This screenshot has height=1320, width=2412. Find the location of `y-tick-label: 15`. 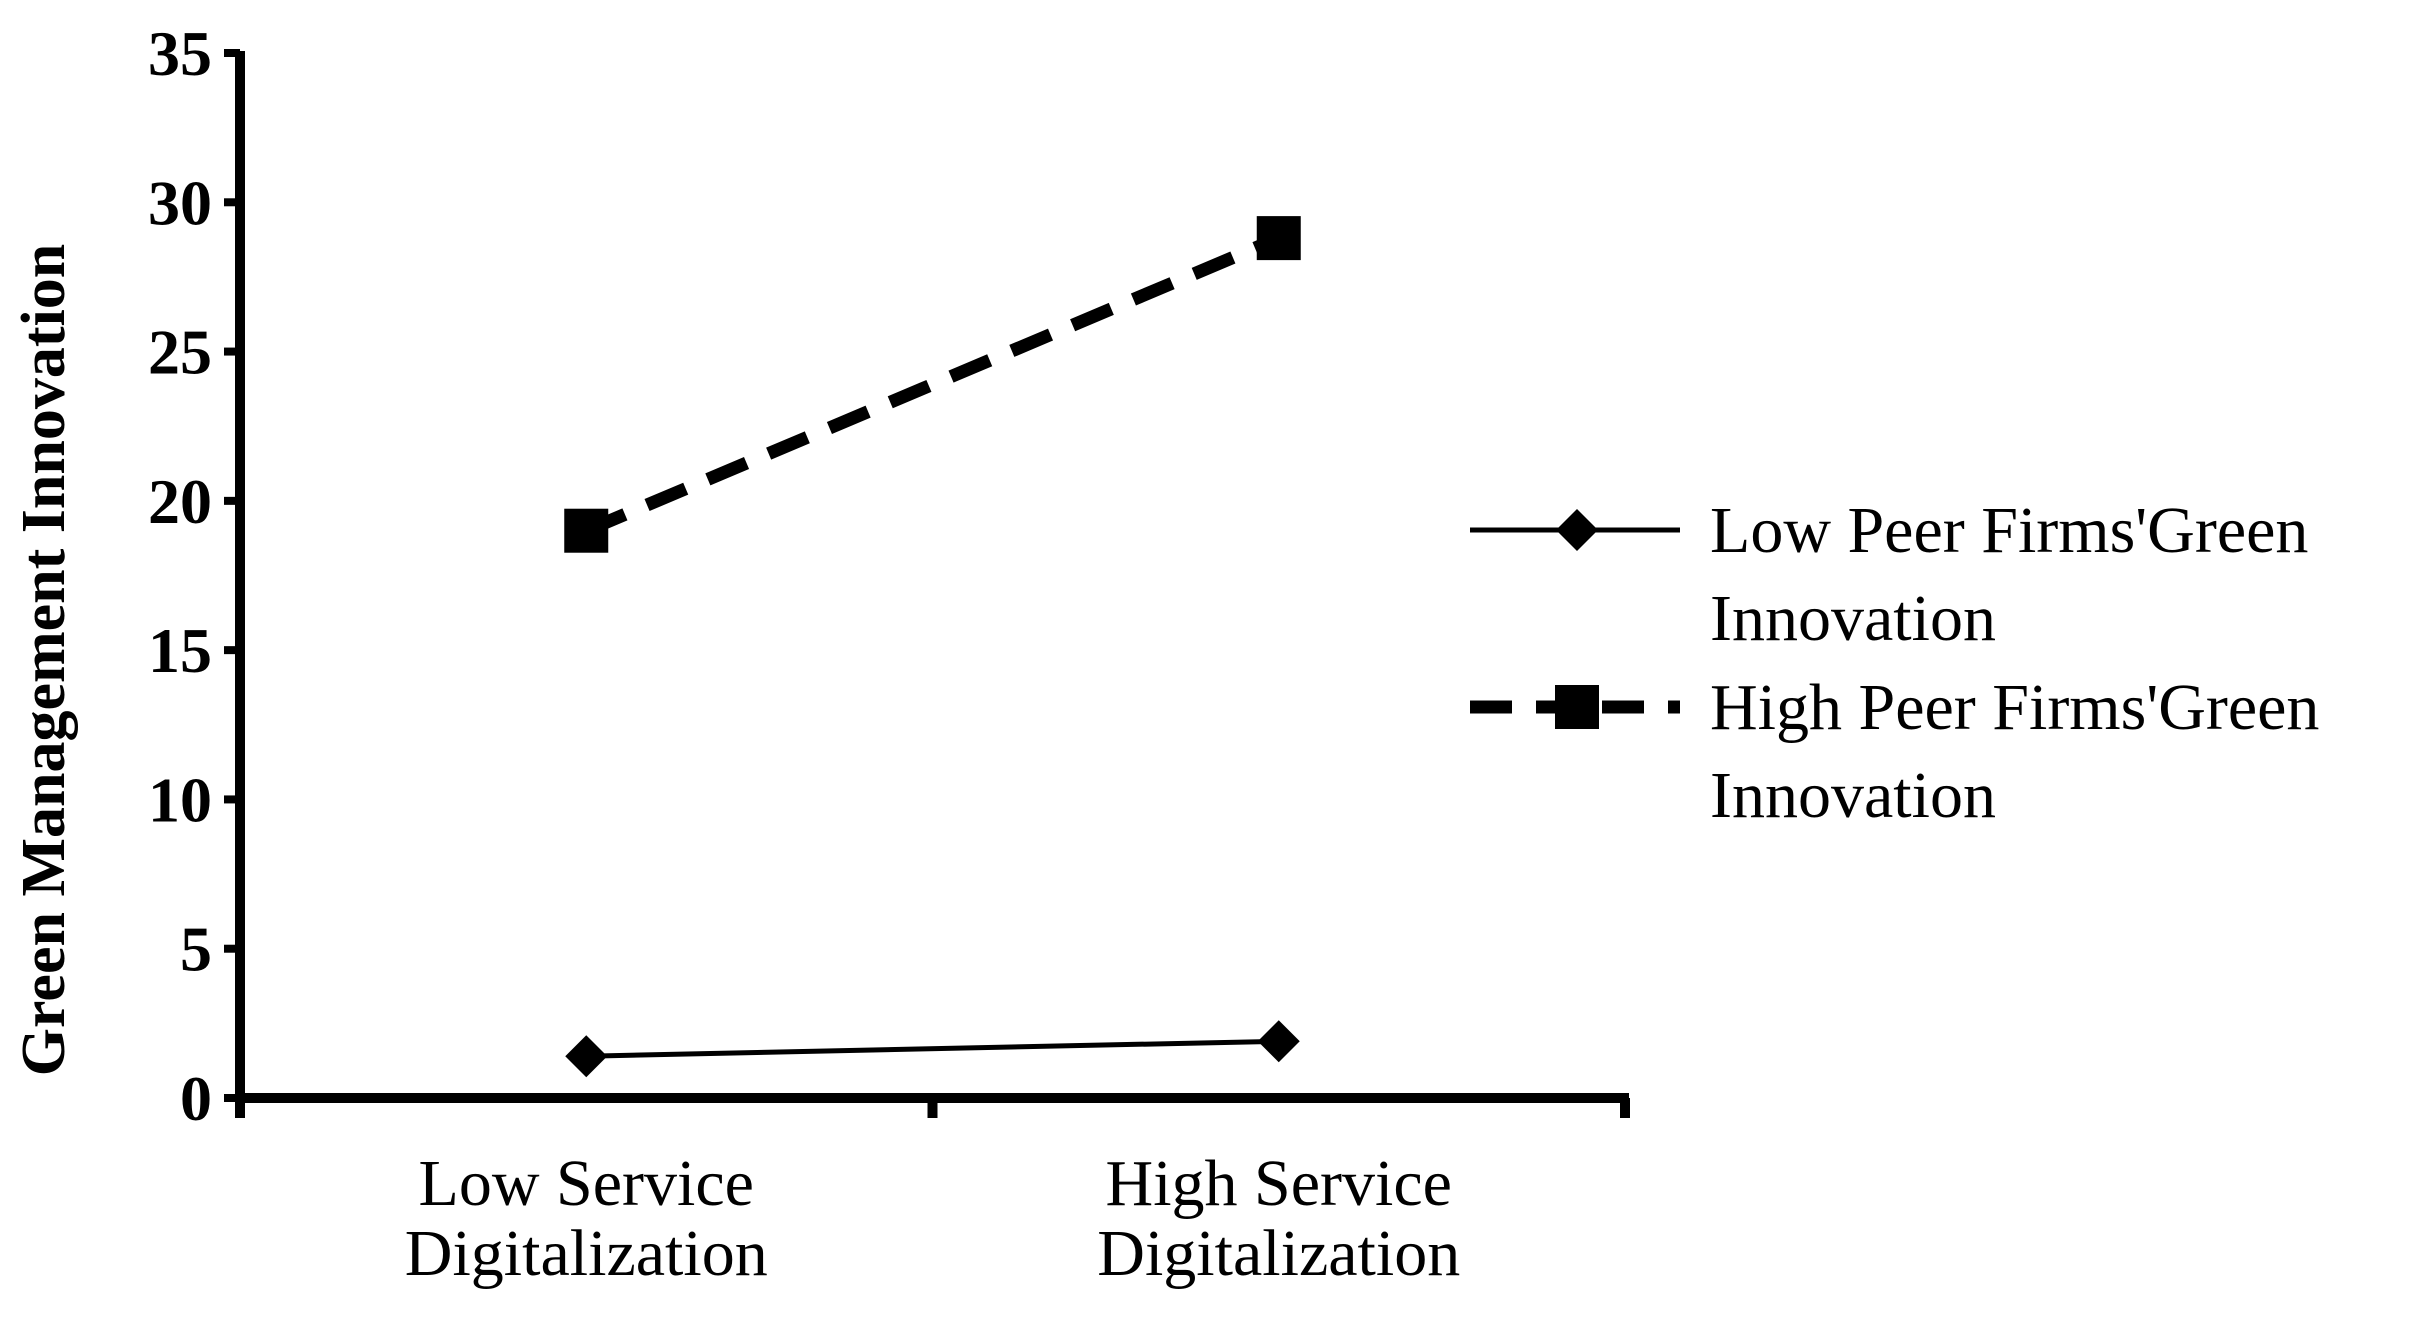

y-tick-label: 15 is located at coordinates (180, 650).